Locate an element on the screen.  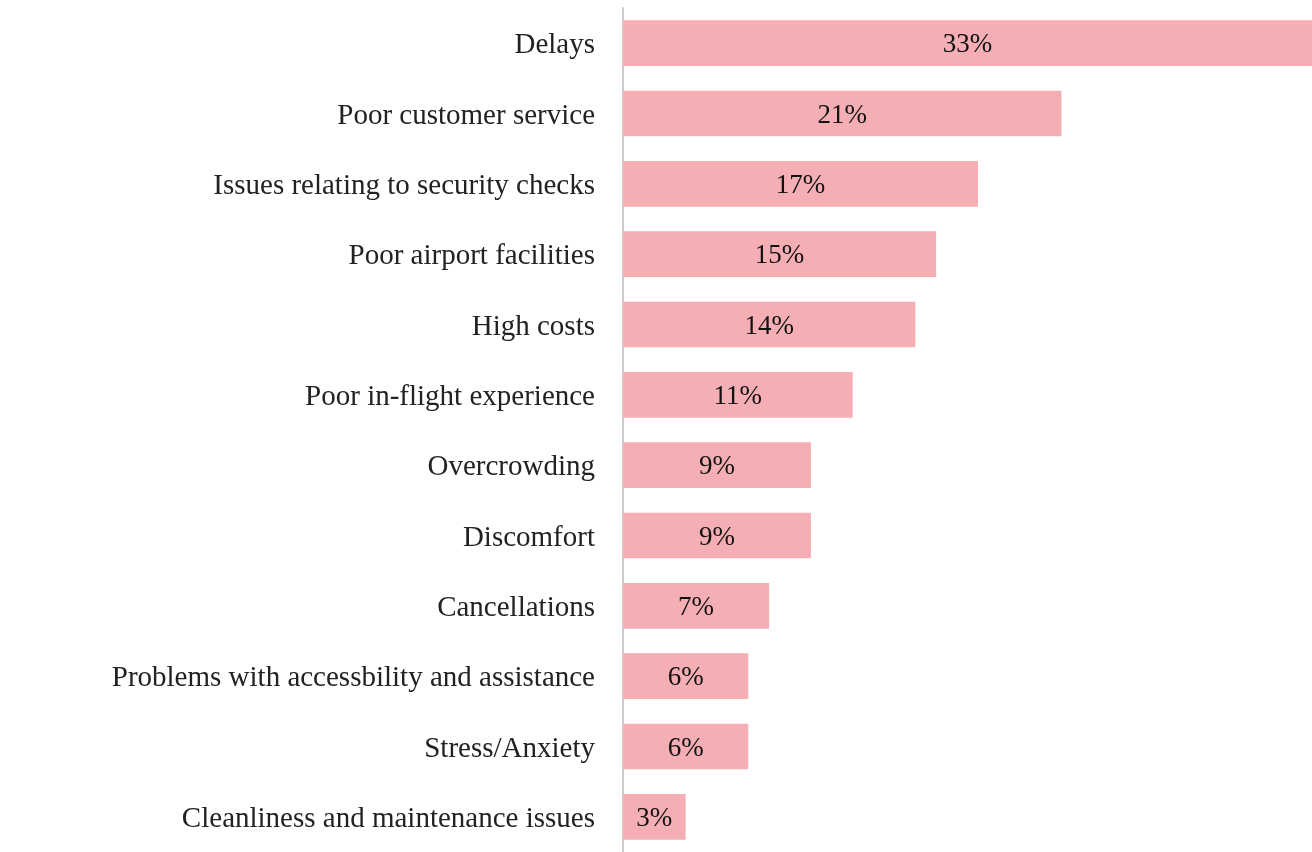
y-tick-label: Poor in-flight experience is located at coordinates (450, 394).